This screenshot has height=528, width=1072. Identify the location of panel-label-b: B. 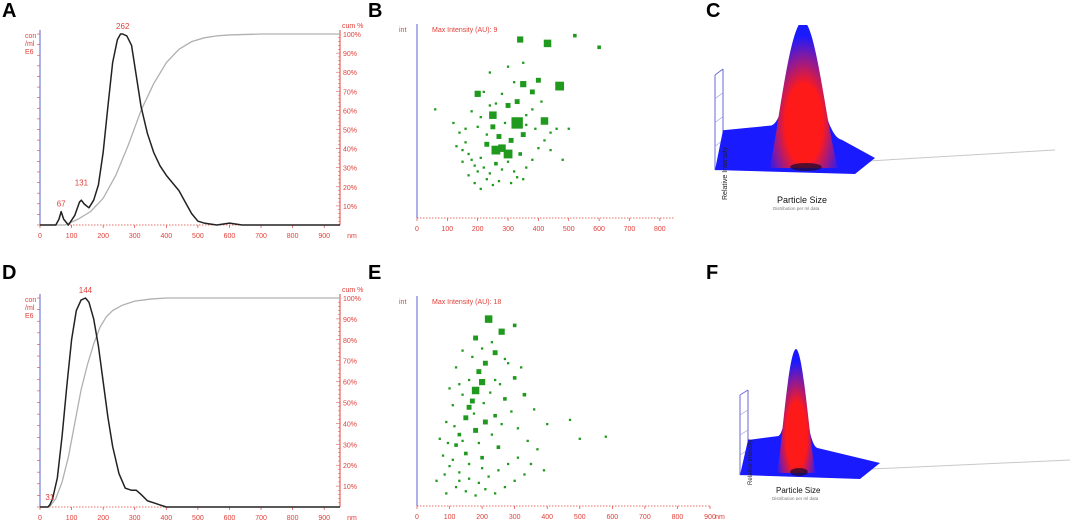
(375, 11).